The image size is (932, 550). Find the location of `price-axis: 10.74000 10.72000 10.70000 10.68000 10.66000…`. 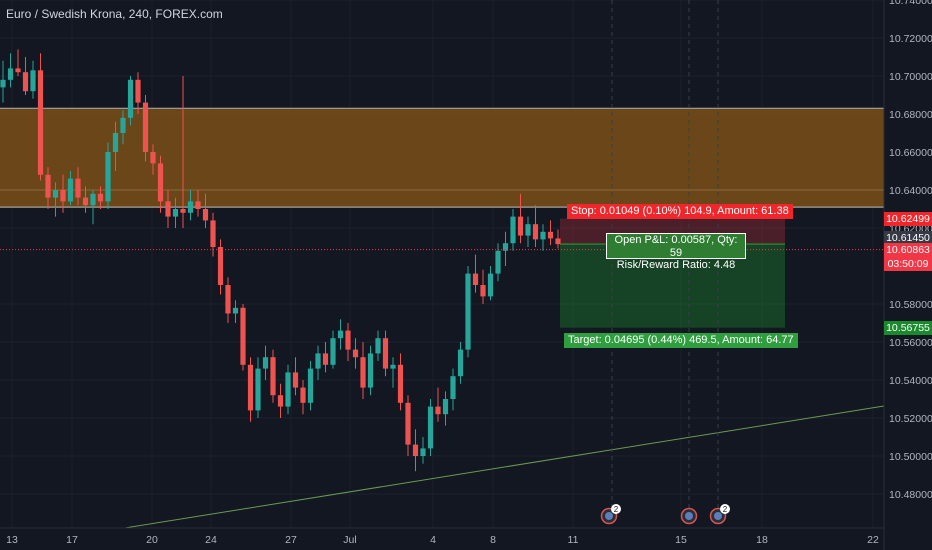

price-axis: 10.74000 10.72000 10.70000 10.68000 10.66000… is located at coordinates (907, 275).